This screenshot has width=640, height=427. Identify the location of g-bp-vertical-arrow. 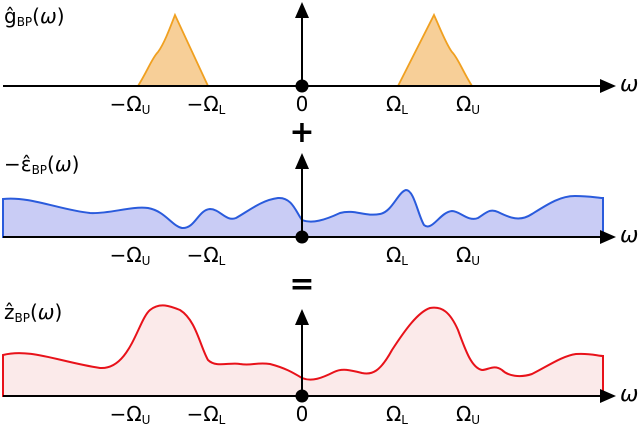
(302, 10).